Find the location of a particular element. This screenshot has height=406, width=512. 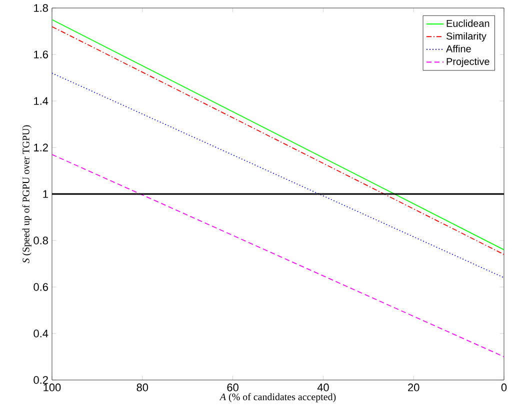

y-tick-label: 1 is located at coordinates (45, 194).